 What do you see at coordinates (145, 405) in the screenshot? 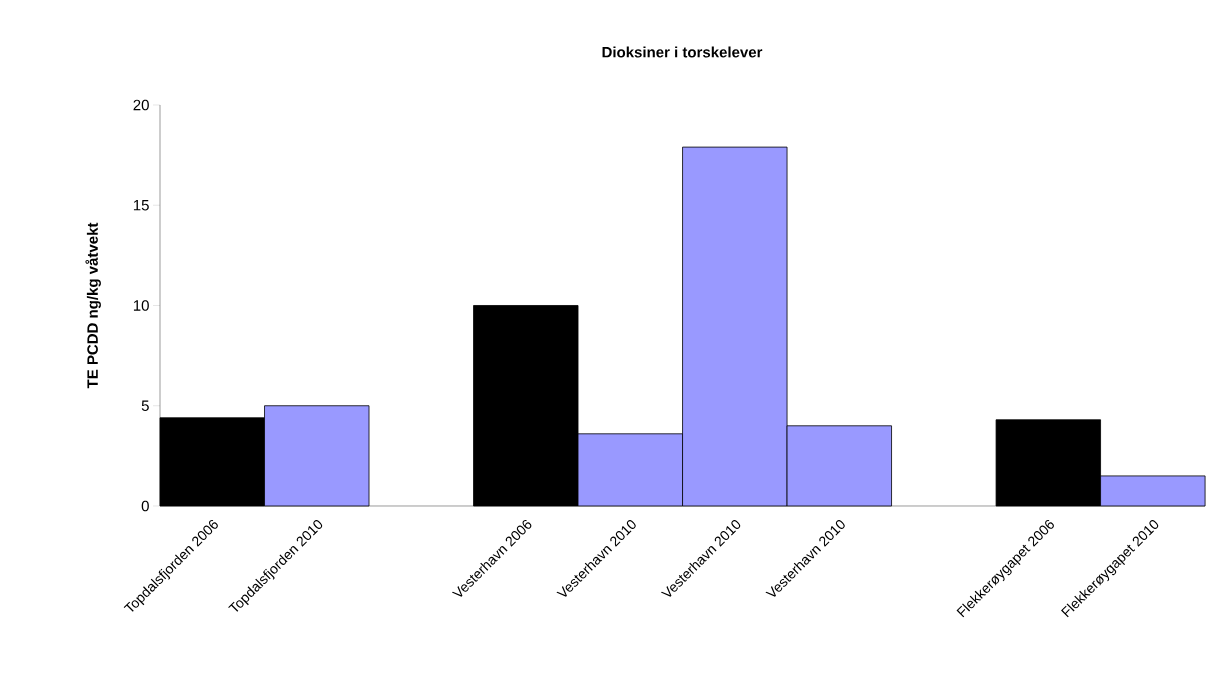
I see `y-tick-label: 5` at bounding box center [145, 405].